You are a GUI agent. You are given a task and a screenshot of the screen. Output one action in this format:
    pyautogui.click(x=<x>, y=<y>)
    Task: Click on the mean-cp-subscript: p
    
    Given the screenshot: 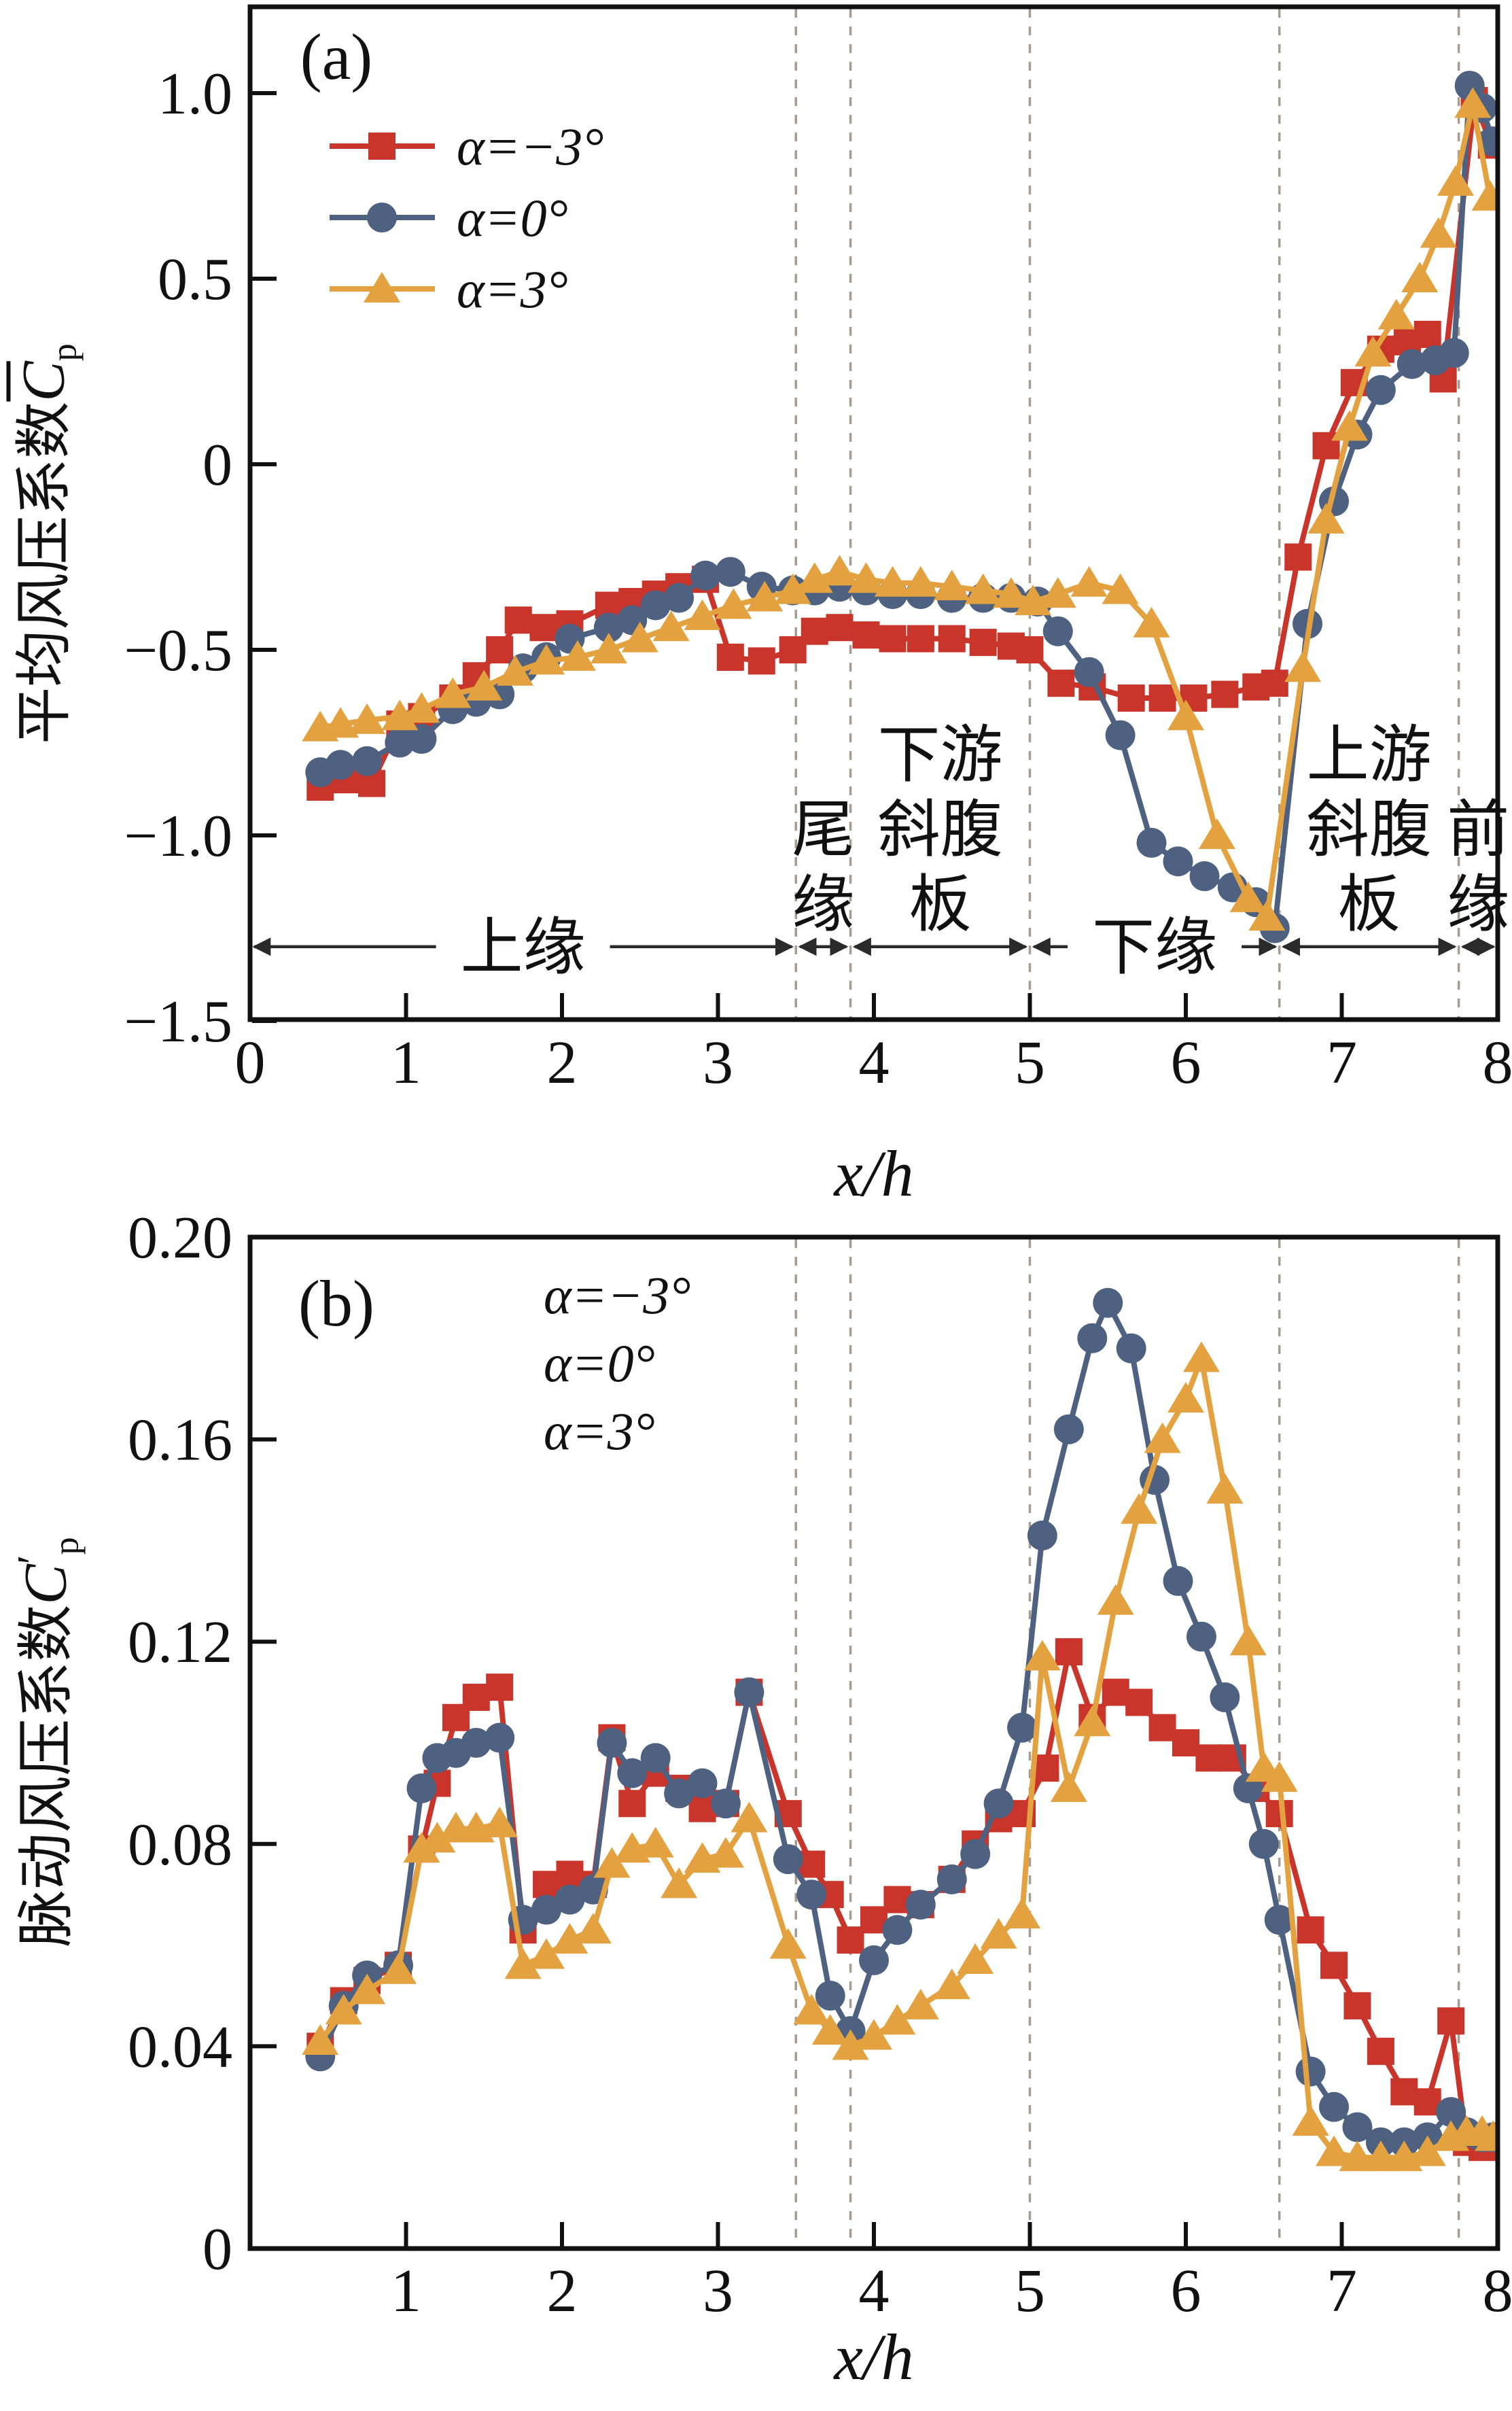 What is the action you would take?
    pyautogui.click(x=64, y=352)
    